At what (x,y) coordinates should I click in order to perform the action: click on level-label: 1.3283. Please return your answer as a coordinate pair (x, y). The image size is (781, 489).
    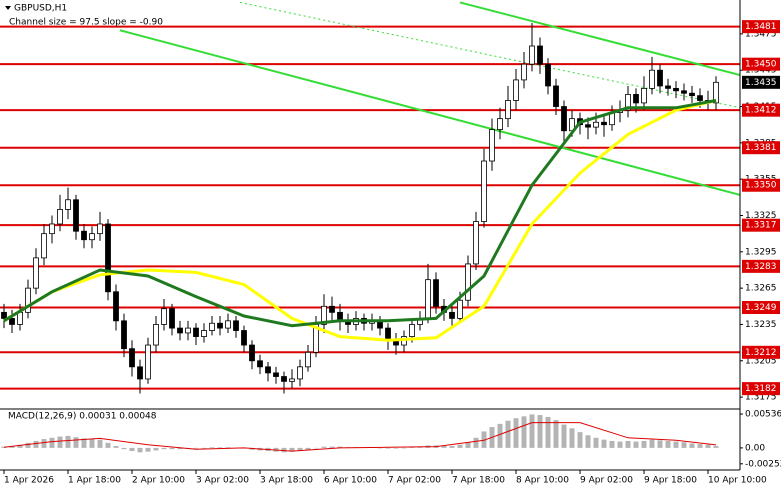
    Looking at the image, I should click on (761, 267).